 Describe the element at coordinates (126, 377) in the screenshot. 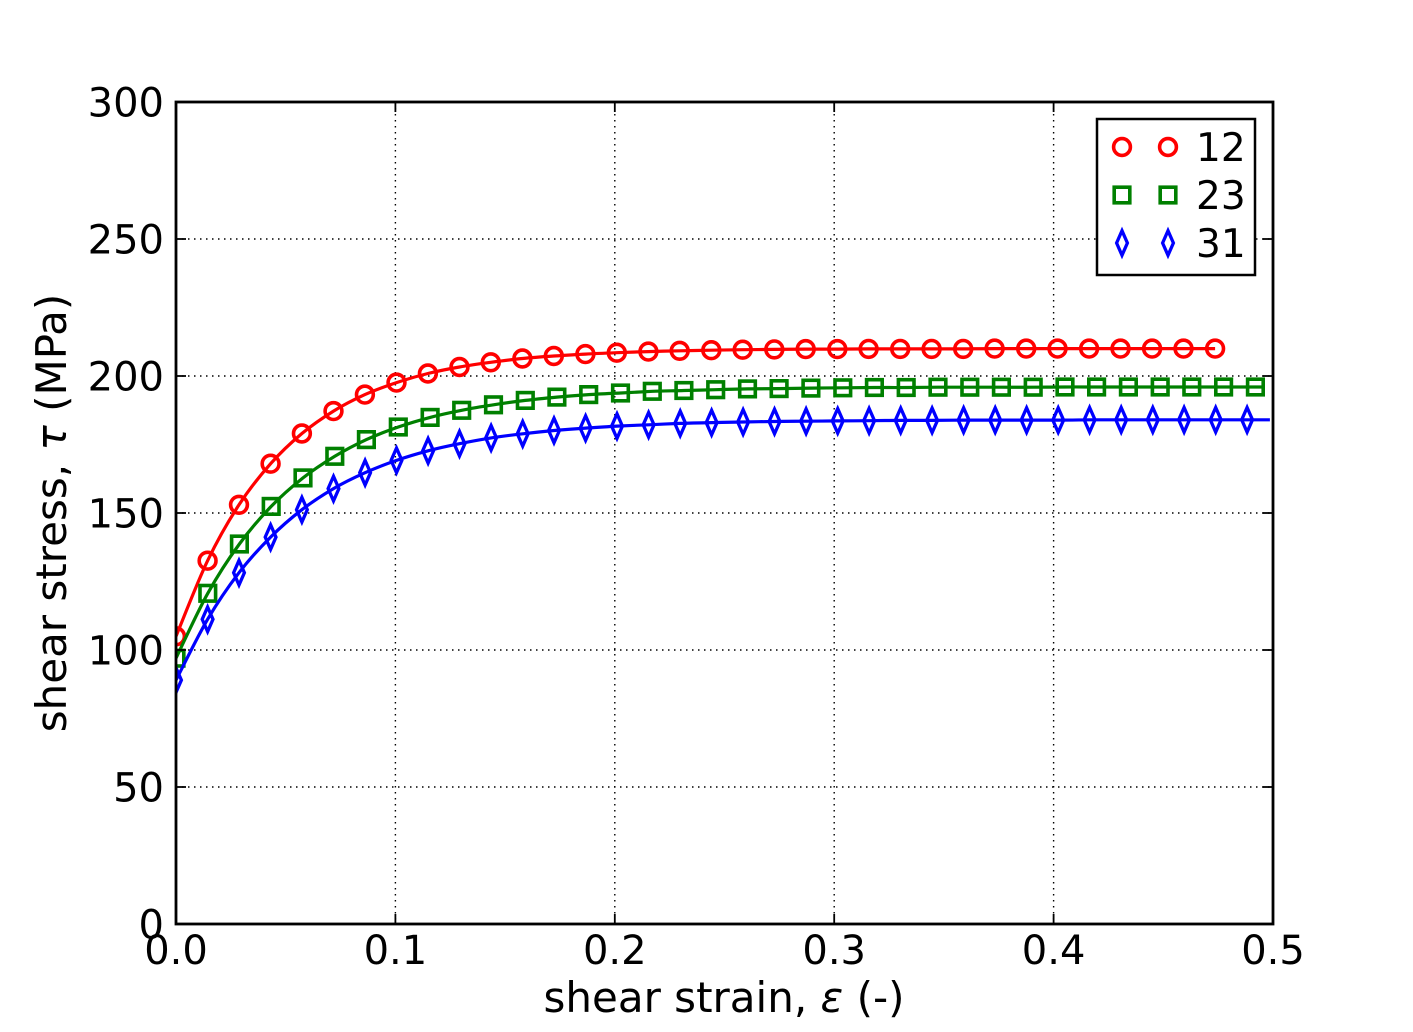

I see `y-tick-label: 200` at that location.